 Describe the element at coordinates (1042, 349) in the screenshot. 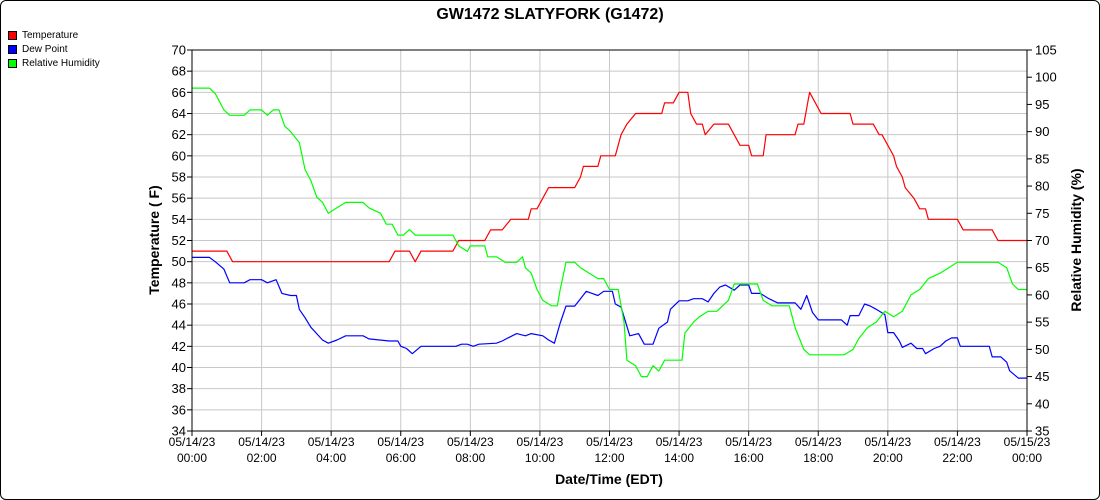

I see `y-tick-label-right: 50` at that location.